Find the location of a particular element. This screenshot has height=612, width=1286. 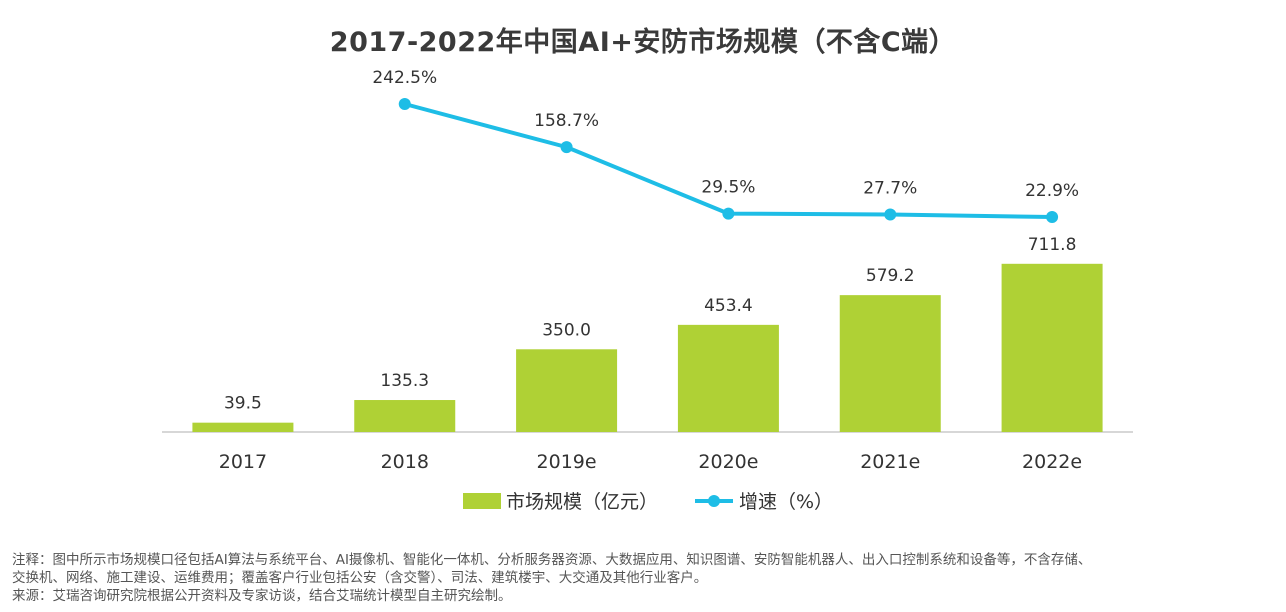

bar-2017 is located at coordinates (243, 427).